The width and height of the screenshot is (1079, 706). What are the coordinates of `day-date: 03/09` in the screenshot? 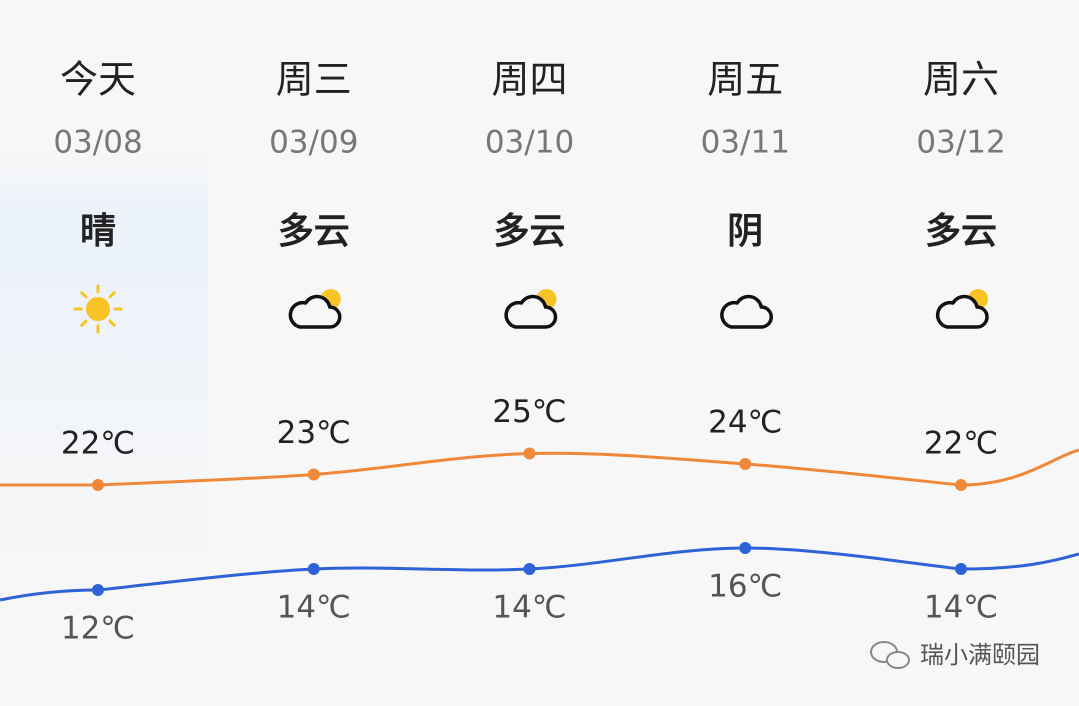 It's located at (313, 143).